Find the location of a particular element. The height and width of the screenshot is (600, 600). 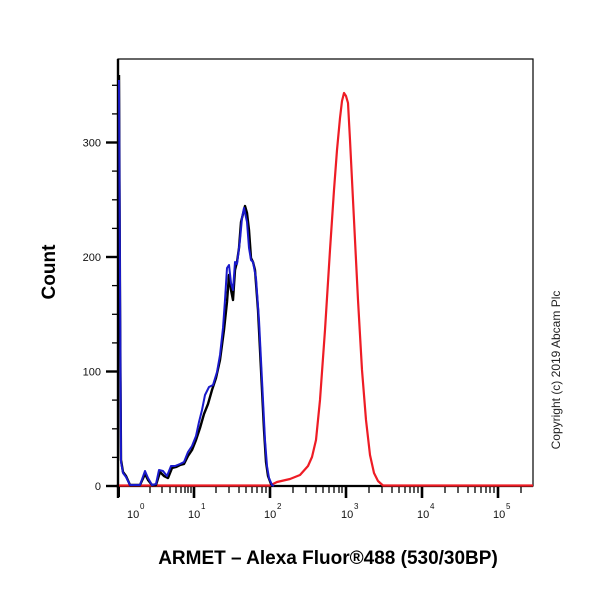

svg-text: 5 is located at coordinates (508, 506).